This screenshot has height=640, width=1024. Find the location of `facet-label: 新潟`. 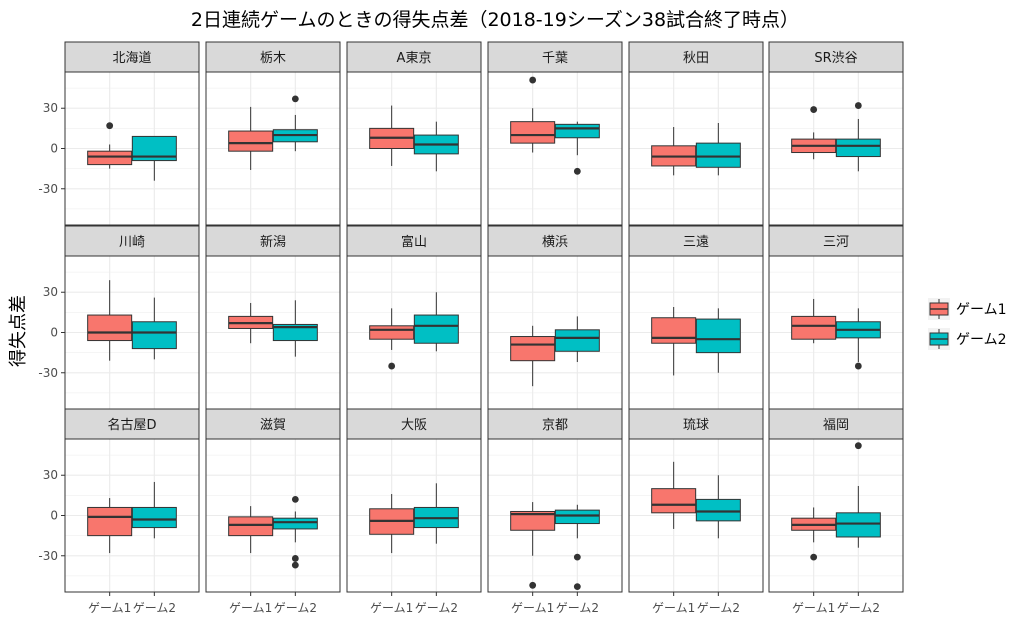

facet-label: 新潟 is located at coordinates (273, 242).